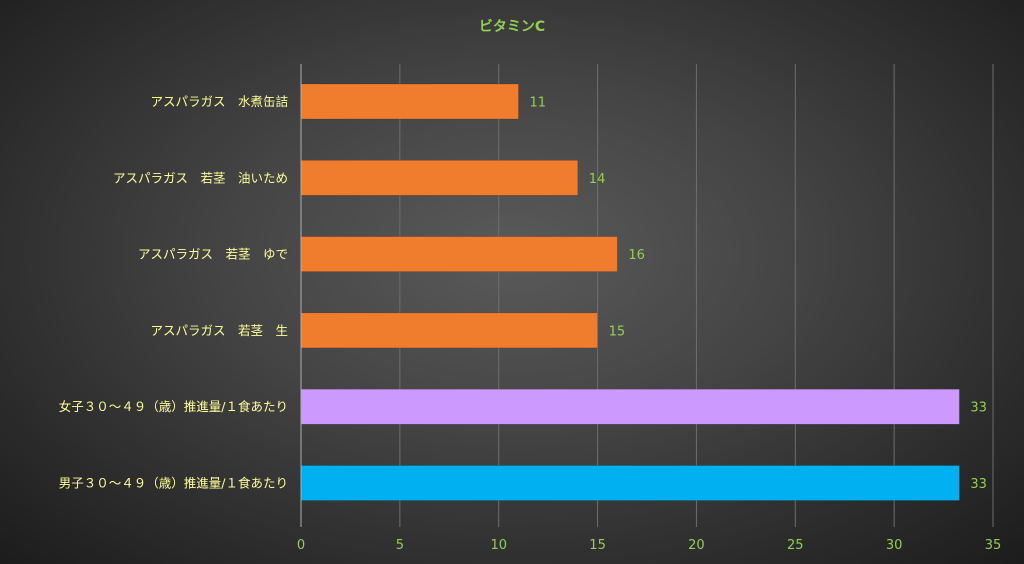  Describe the element at coordinates (400, 545) in the screenshot. I see `x-tick-label: 5` at that location.